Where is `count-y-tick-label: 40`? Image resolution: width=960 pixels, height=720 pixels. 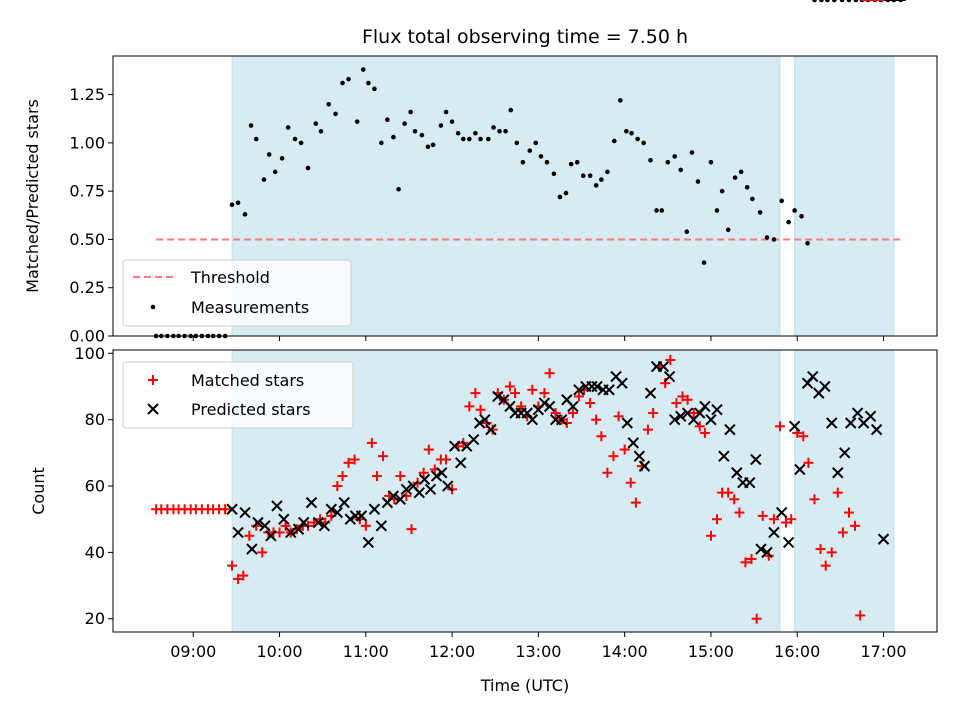 count-y-tick-label: 40 is located at coordinates (95, 552).